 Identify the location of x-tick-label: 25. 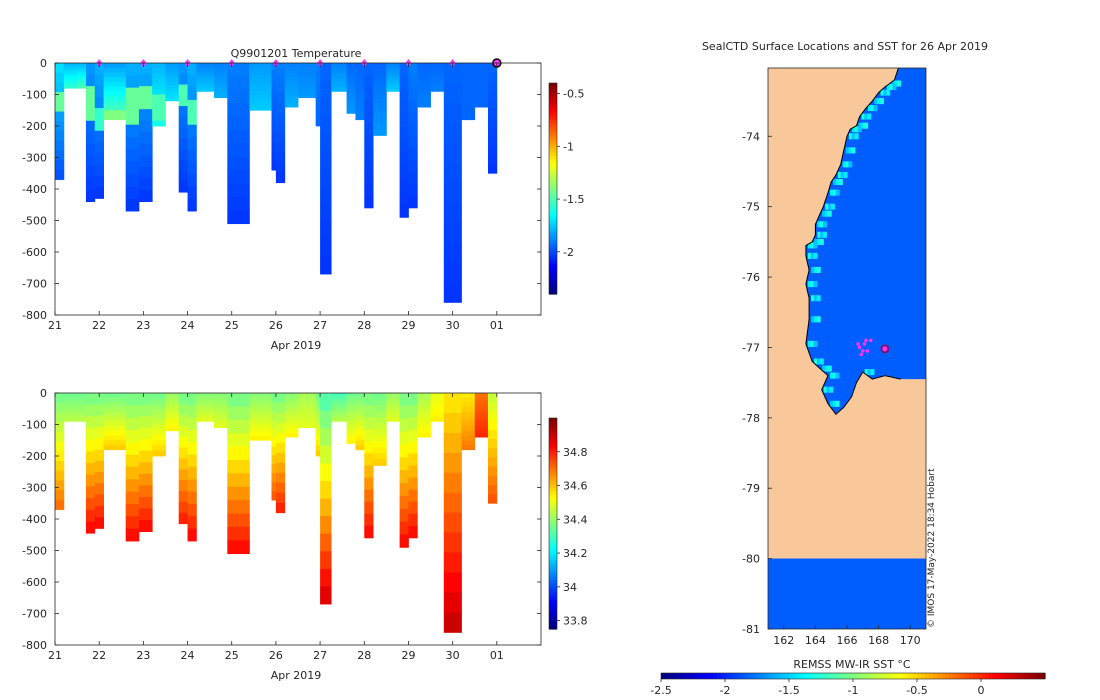
(232, 325).